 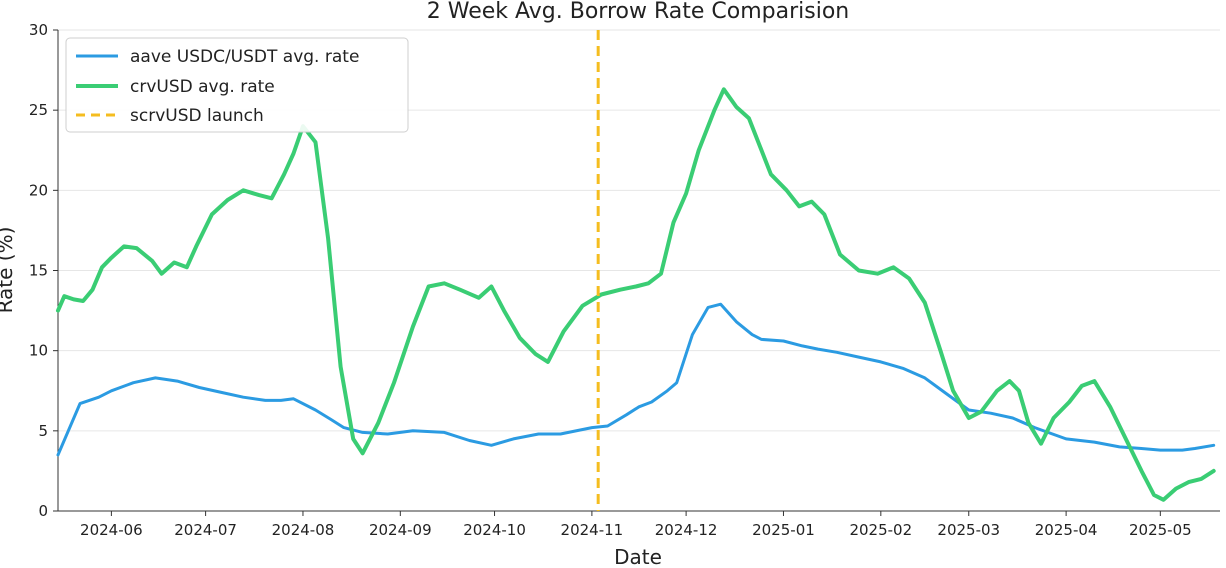 What do you see at coordinates (38, 30) in the screenshot?
I see `y-tick-label: 30` at bounding box center [38, 30].